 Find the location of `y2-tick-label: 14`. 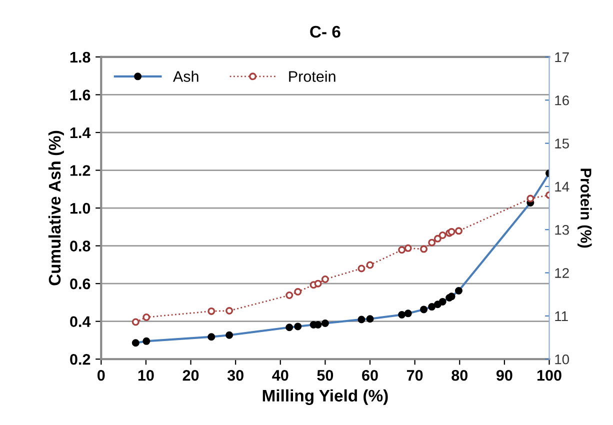

y2-tick-label: 14 is located at coordinates (562, 187).